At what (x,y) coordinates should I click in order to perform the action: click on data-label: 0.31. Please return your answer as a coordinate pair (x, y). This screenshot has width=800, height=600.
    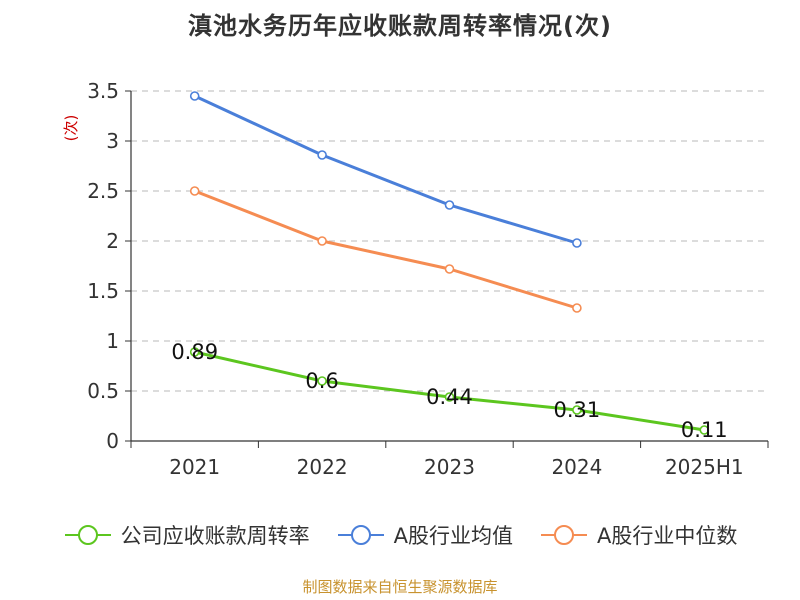
    Looking at the image, I should click on (577, 410).